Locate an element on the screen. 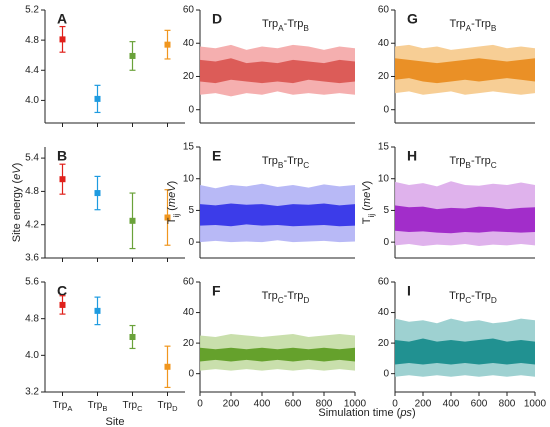 The height and width of the screenshot is (427, 550). text-part: ps is located at coordinates (405, 413).